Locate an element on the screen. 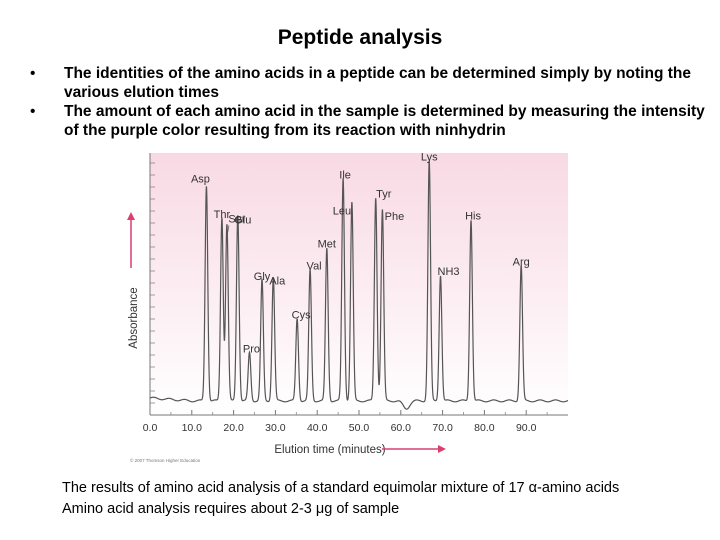 This screenshot has width=720, height=540. slide-title: Peptide analysis is located at coordinates (360, 37).